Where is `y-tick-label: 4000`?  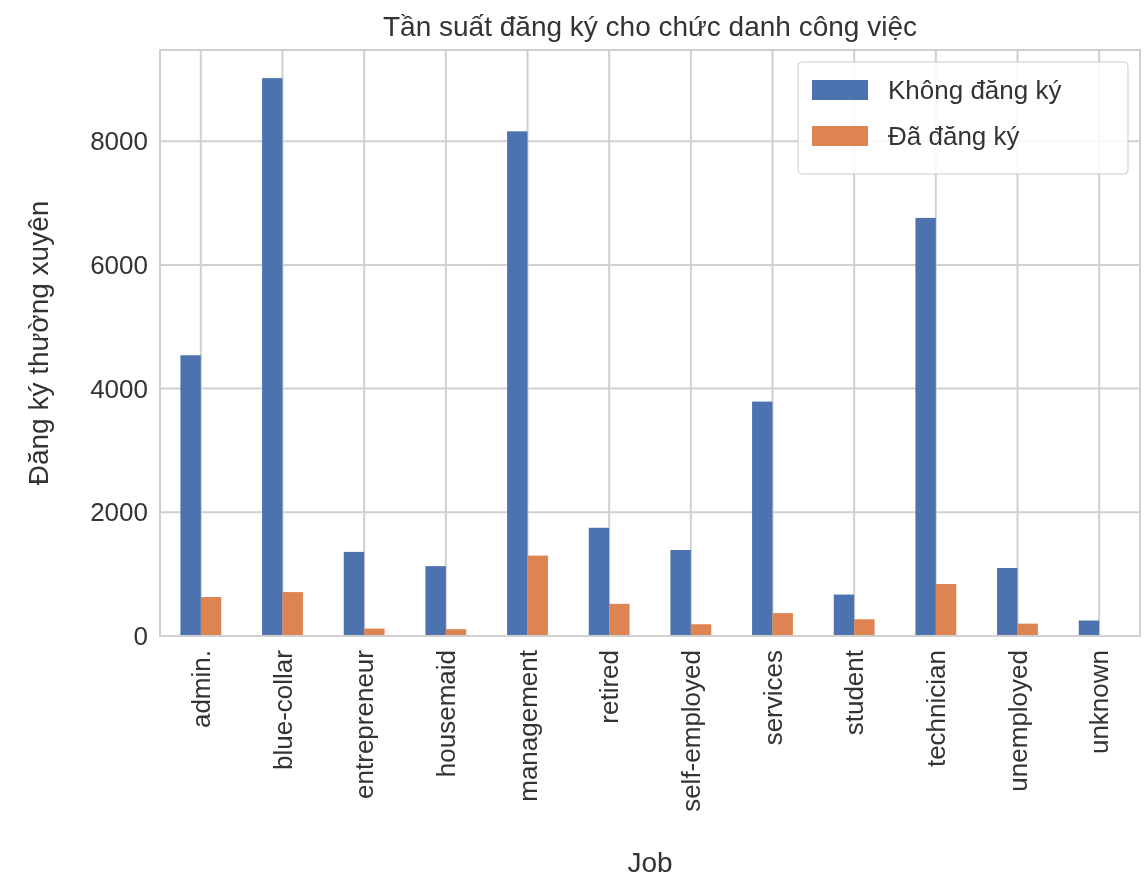 y-tick-label: 4000 is located at coordinates (119, 388).